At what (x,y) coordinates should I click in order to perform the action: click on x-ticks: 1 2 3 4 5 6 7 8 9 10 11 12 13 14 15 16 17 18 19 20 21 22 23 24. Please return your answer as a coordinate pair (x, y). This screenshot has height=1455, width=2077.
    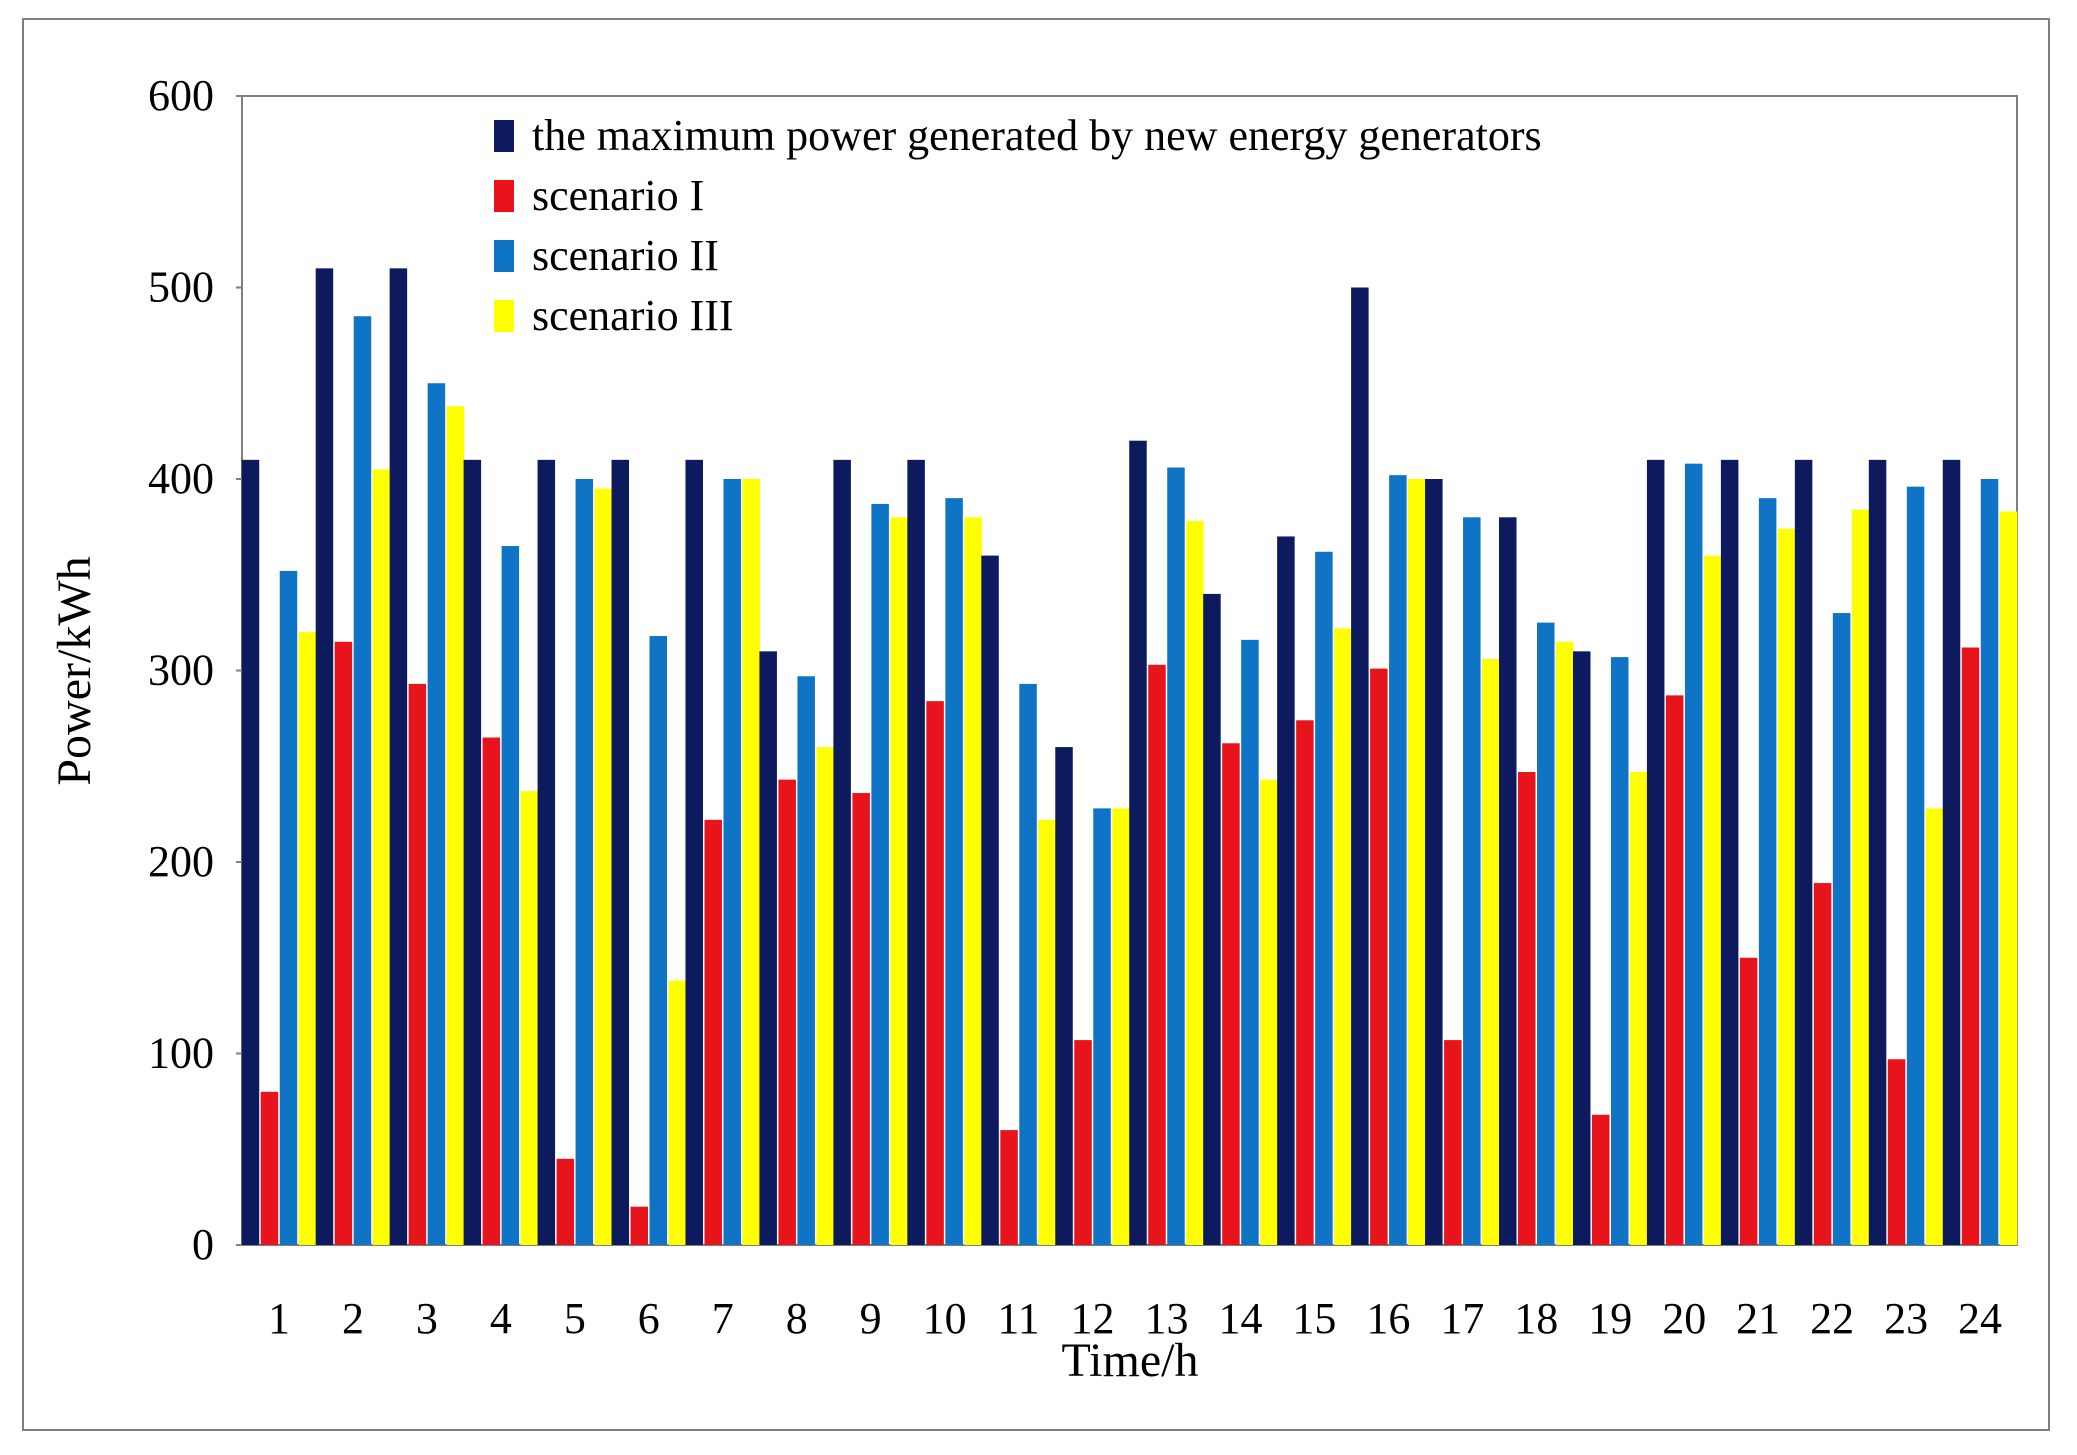
    Looking at the image, I should click on (1135, 1318).